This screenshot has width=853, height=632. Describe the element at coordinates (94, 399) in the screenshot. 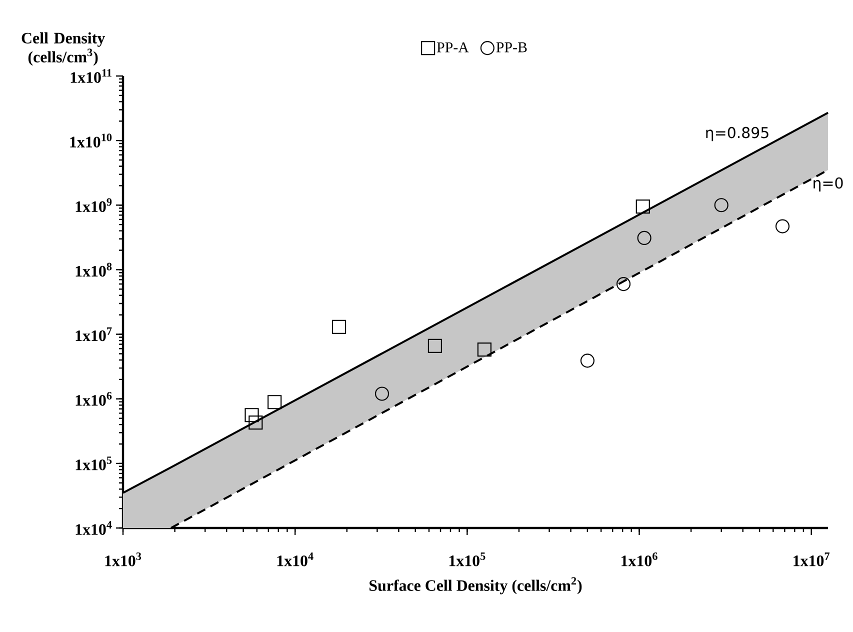

I see `y-tick-label: 1x10$^{6}$` at that location.